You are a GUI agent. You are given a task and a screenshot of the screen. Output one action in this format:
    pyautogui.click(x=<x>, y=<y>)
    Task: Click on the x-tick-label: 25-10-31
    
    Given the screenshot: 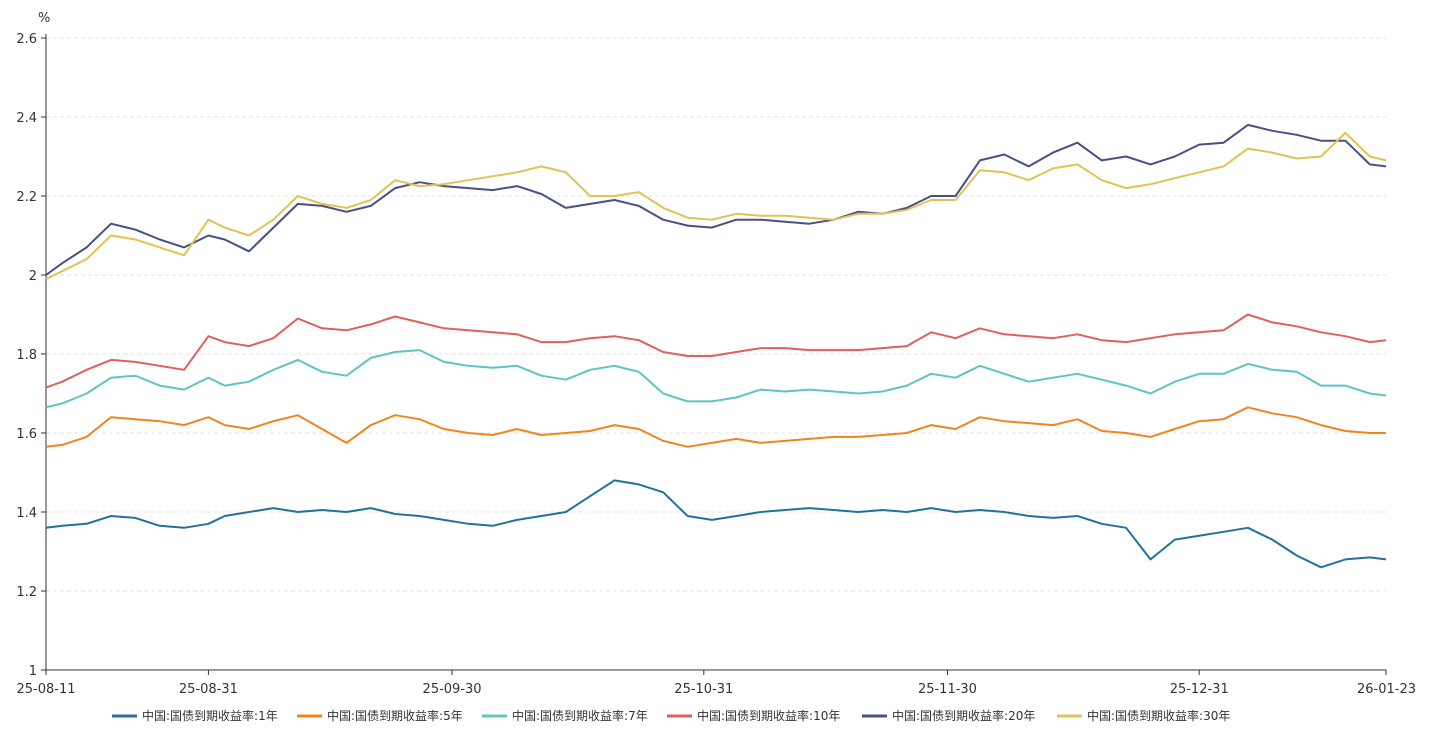 What is the action you would take?
    pyautogui.click(x=703, y=689)
    